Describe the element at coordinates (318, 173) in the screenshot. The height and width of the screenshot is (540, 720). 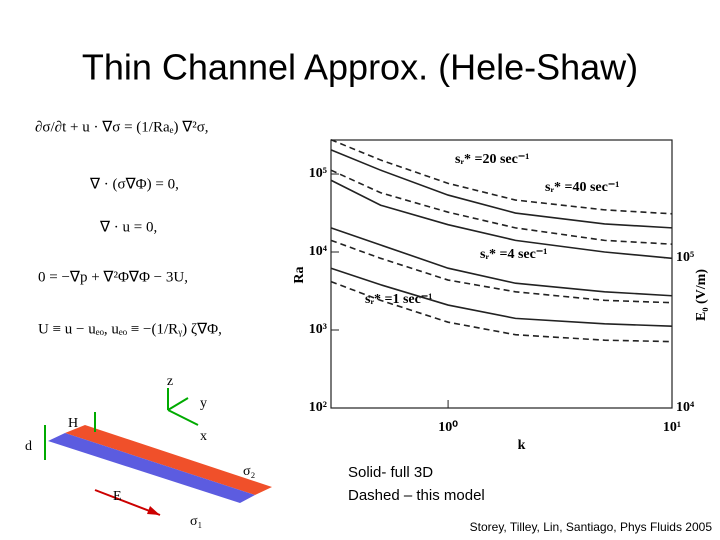
I see `y-tick-label: 10⁵` at that location.